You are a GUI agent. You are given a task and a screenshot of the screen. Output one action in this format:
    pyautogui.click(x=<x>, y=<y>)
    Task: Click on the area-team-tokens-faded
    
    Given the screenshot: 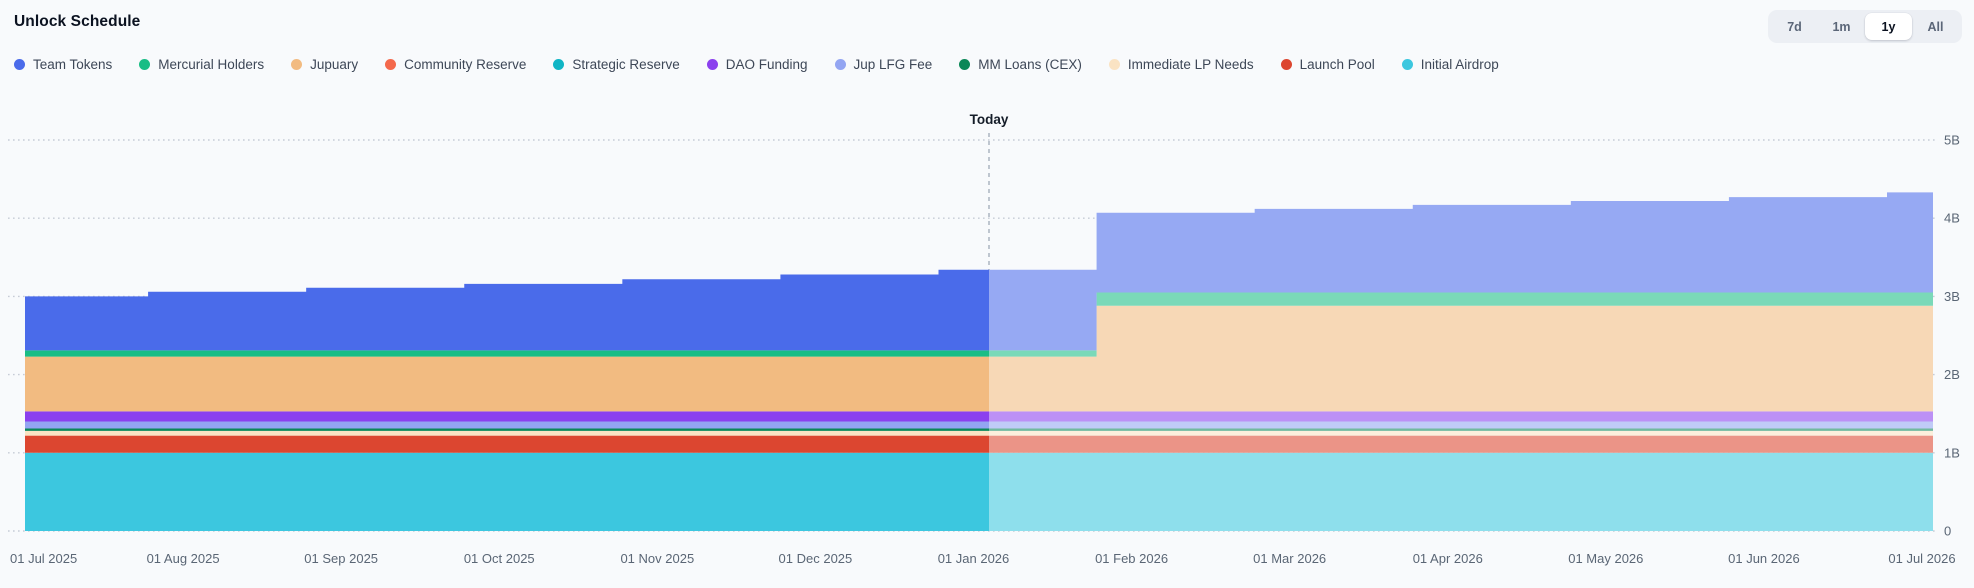 What is the action you would take?
    pyautogui.click(x=1461, y=271)
    